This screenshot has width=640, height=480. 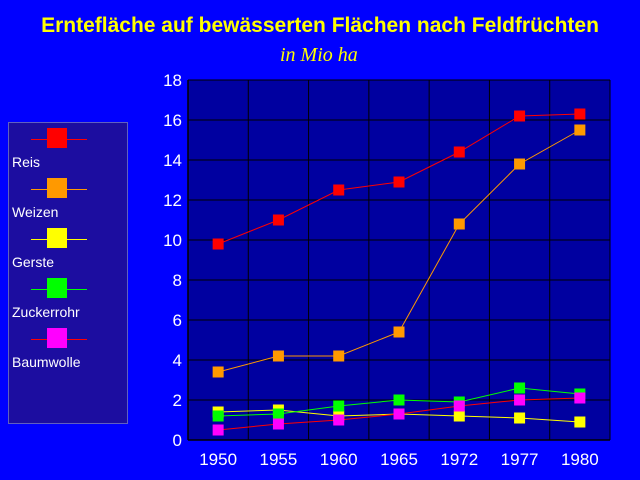 What do you see at coordinates (177, 280) in the screenshot?
I see `y-tick-label: 8` at bounding box center [177, 280].